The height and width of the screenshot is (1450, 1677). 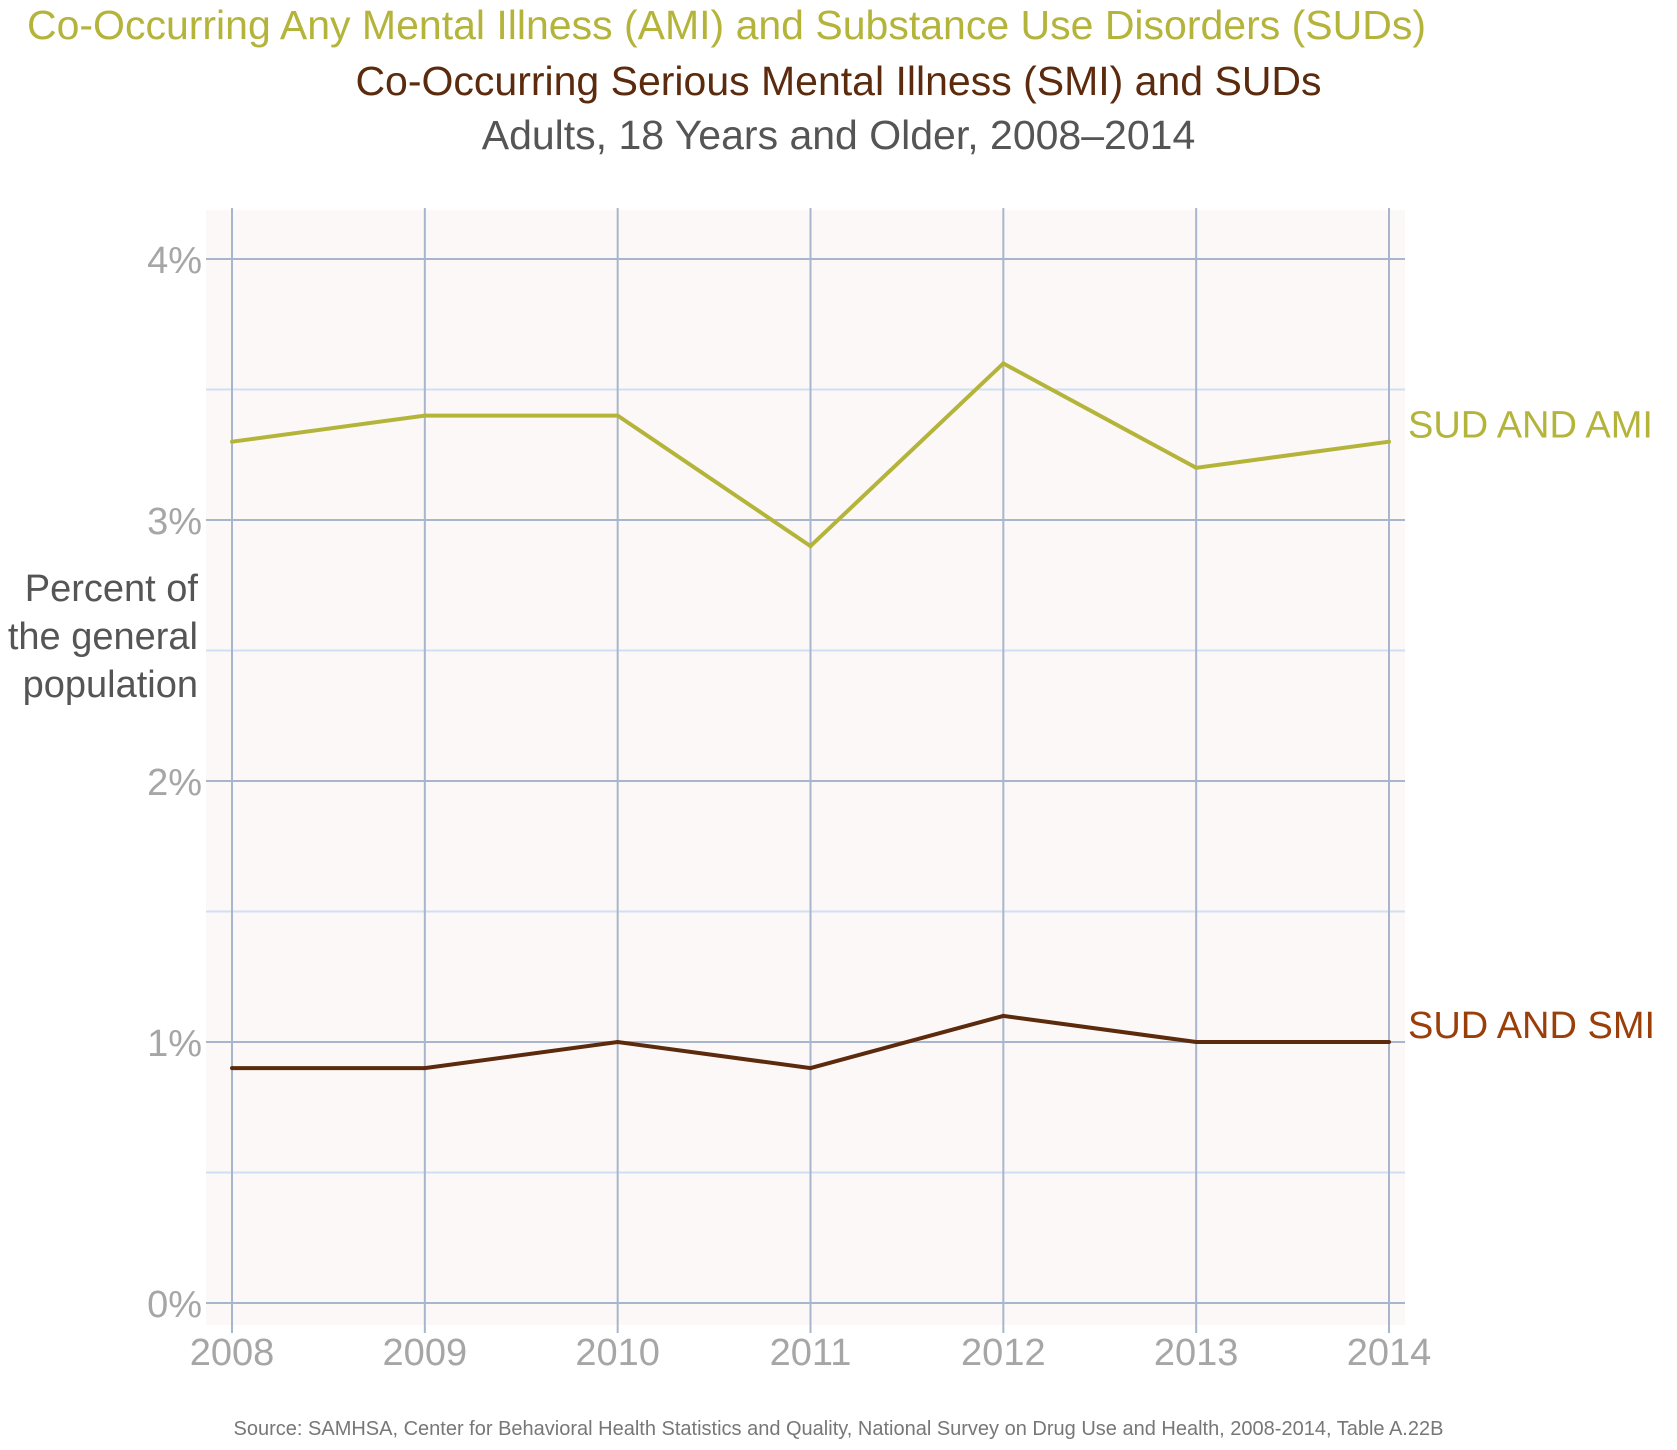 I want to click on y-axis-label-line-3: population, so click(x=110, y=685).